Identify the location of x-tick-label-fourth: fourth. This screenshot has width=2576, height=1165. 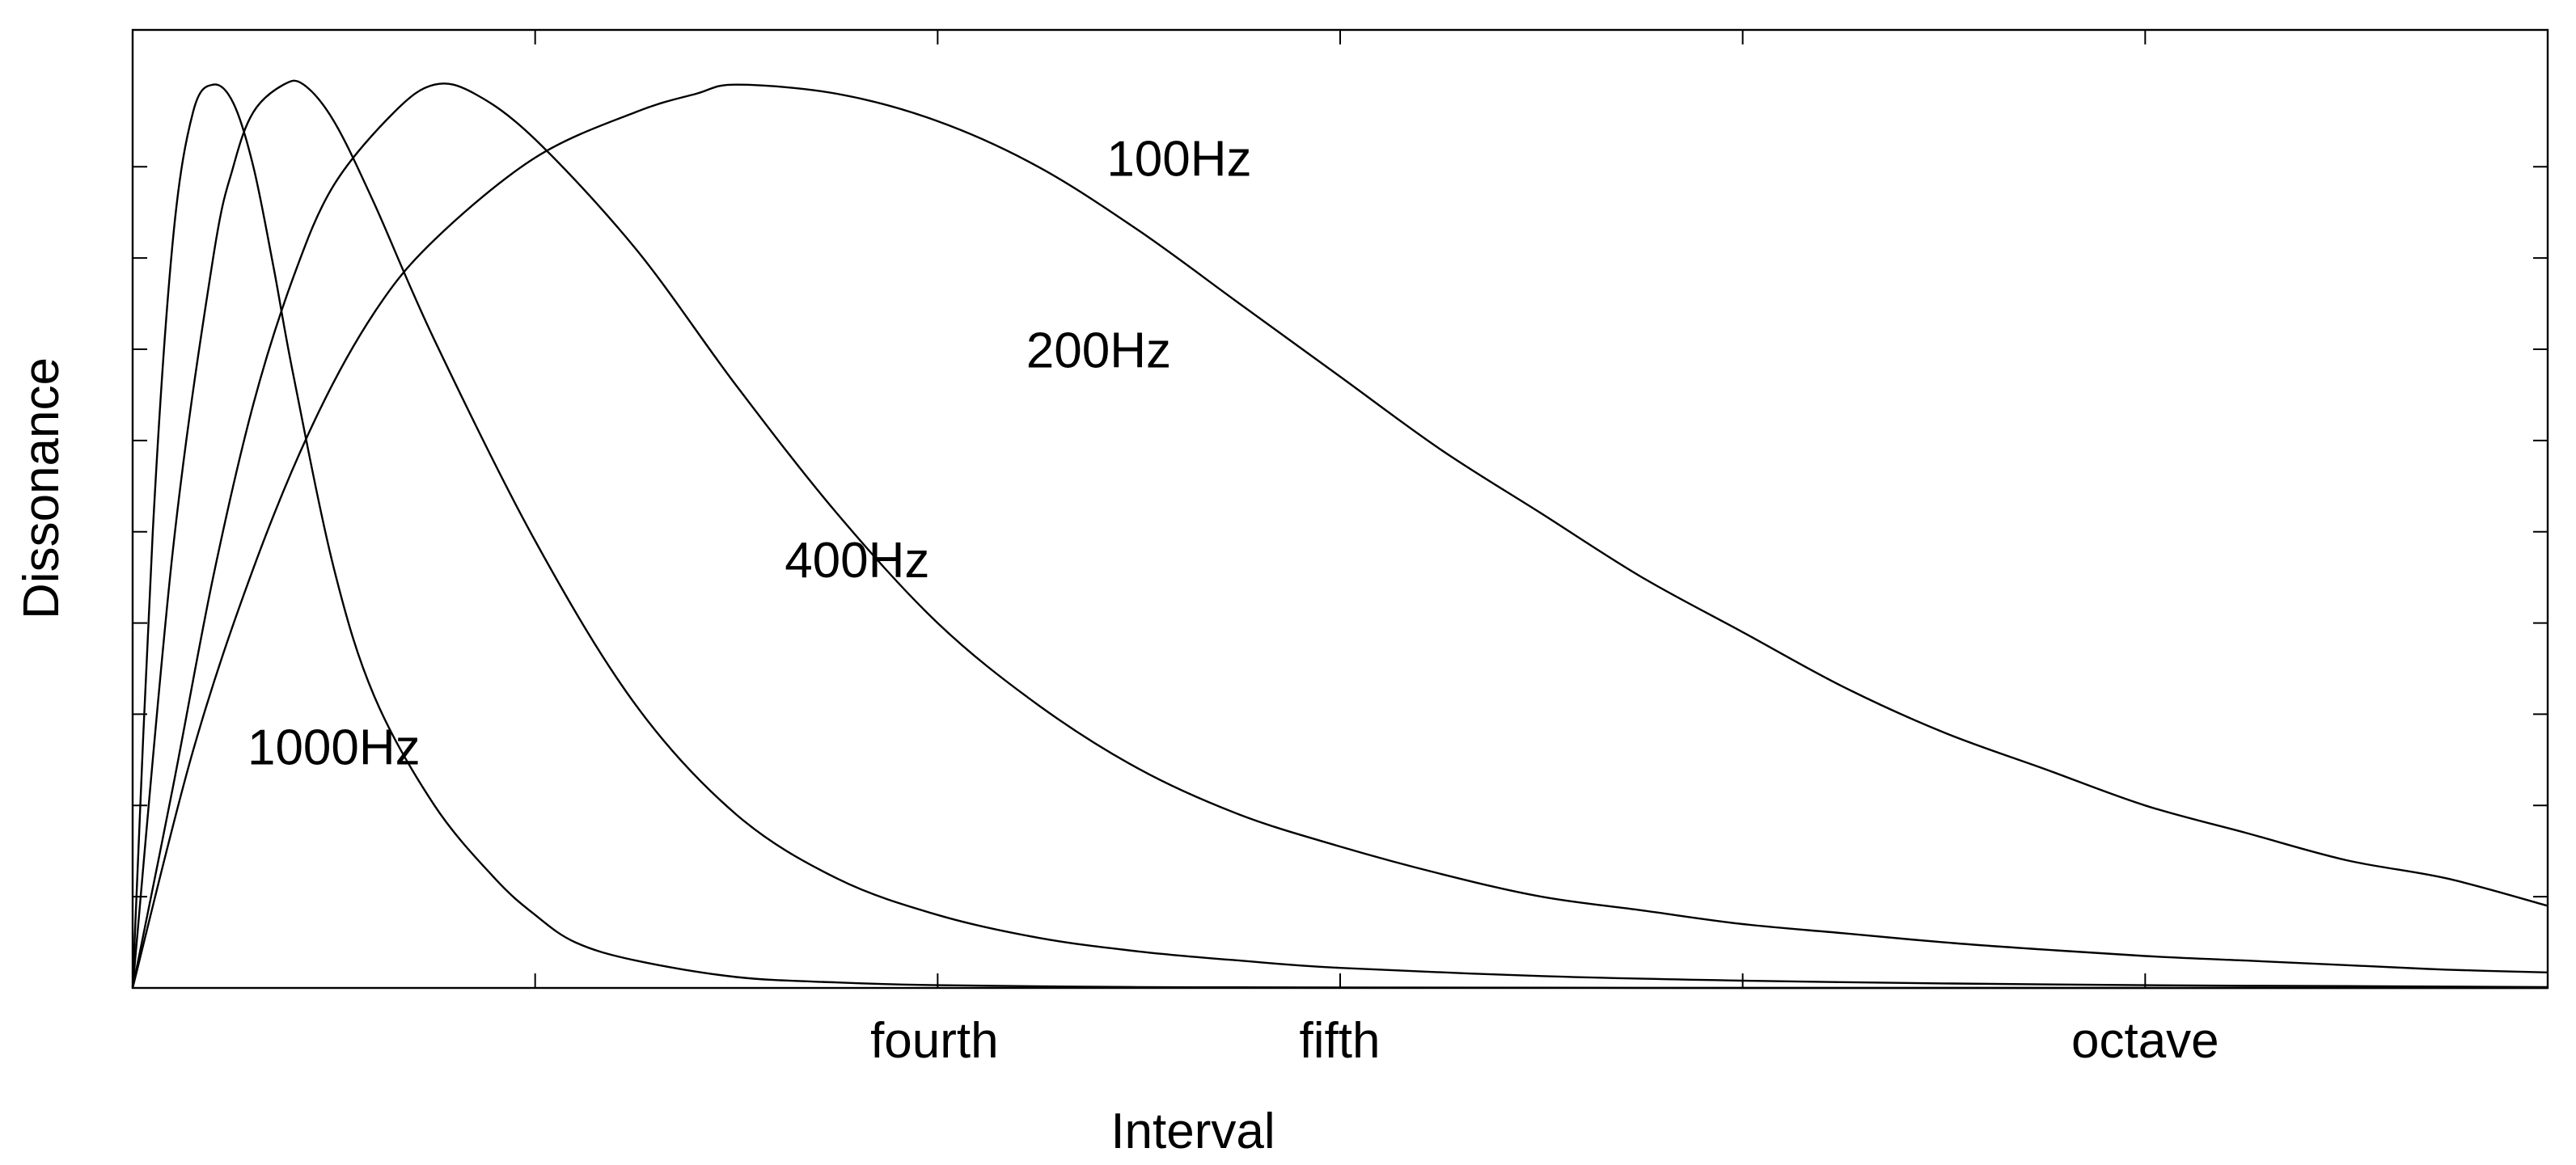
(935, 1041).